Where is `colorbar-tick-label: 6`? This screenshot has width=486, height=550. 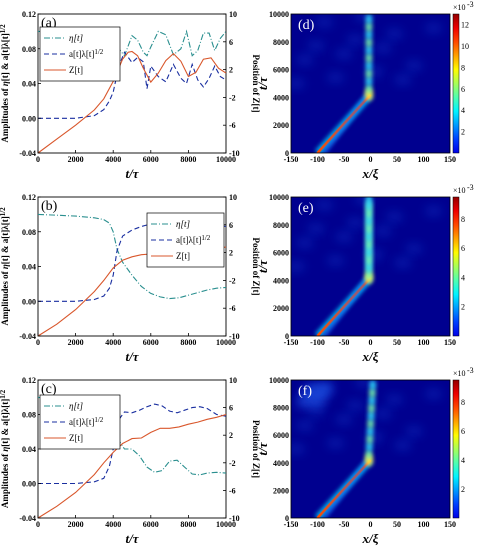 colorbar-tick-label: 6 is located at coordinates (463, 89).